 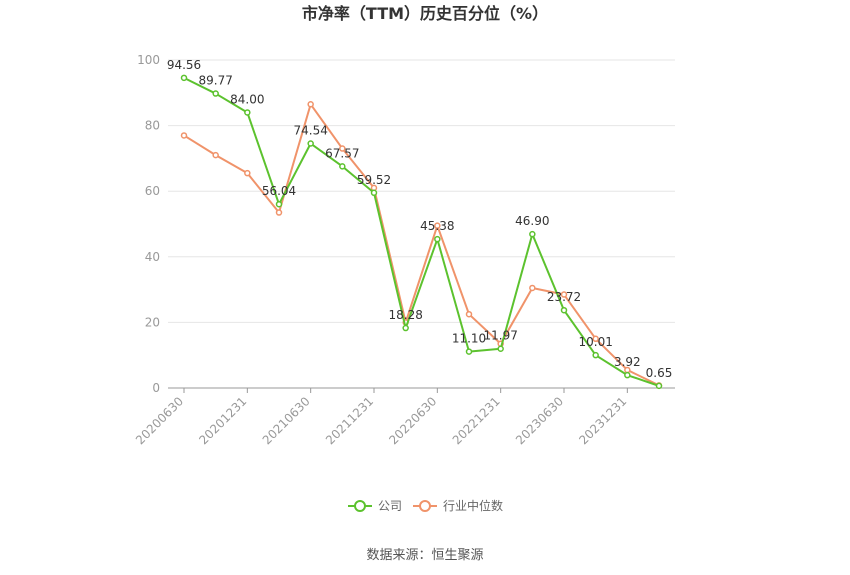 What do you see at coordinates (405, 315) in the screenshot?
I see `data-label: 18.28` at bounding box center [405, 315].